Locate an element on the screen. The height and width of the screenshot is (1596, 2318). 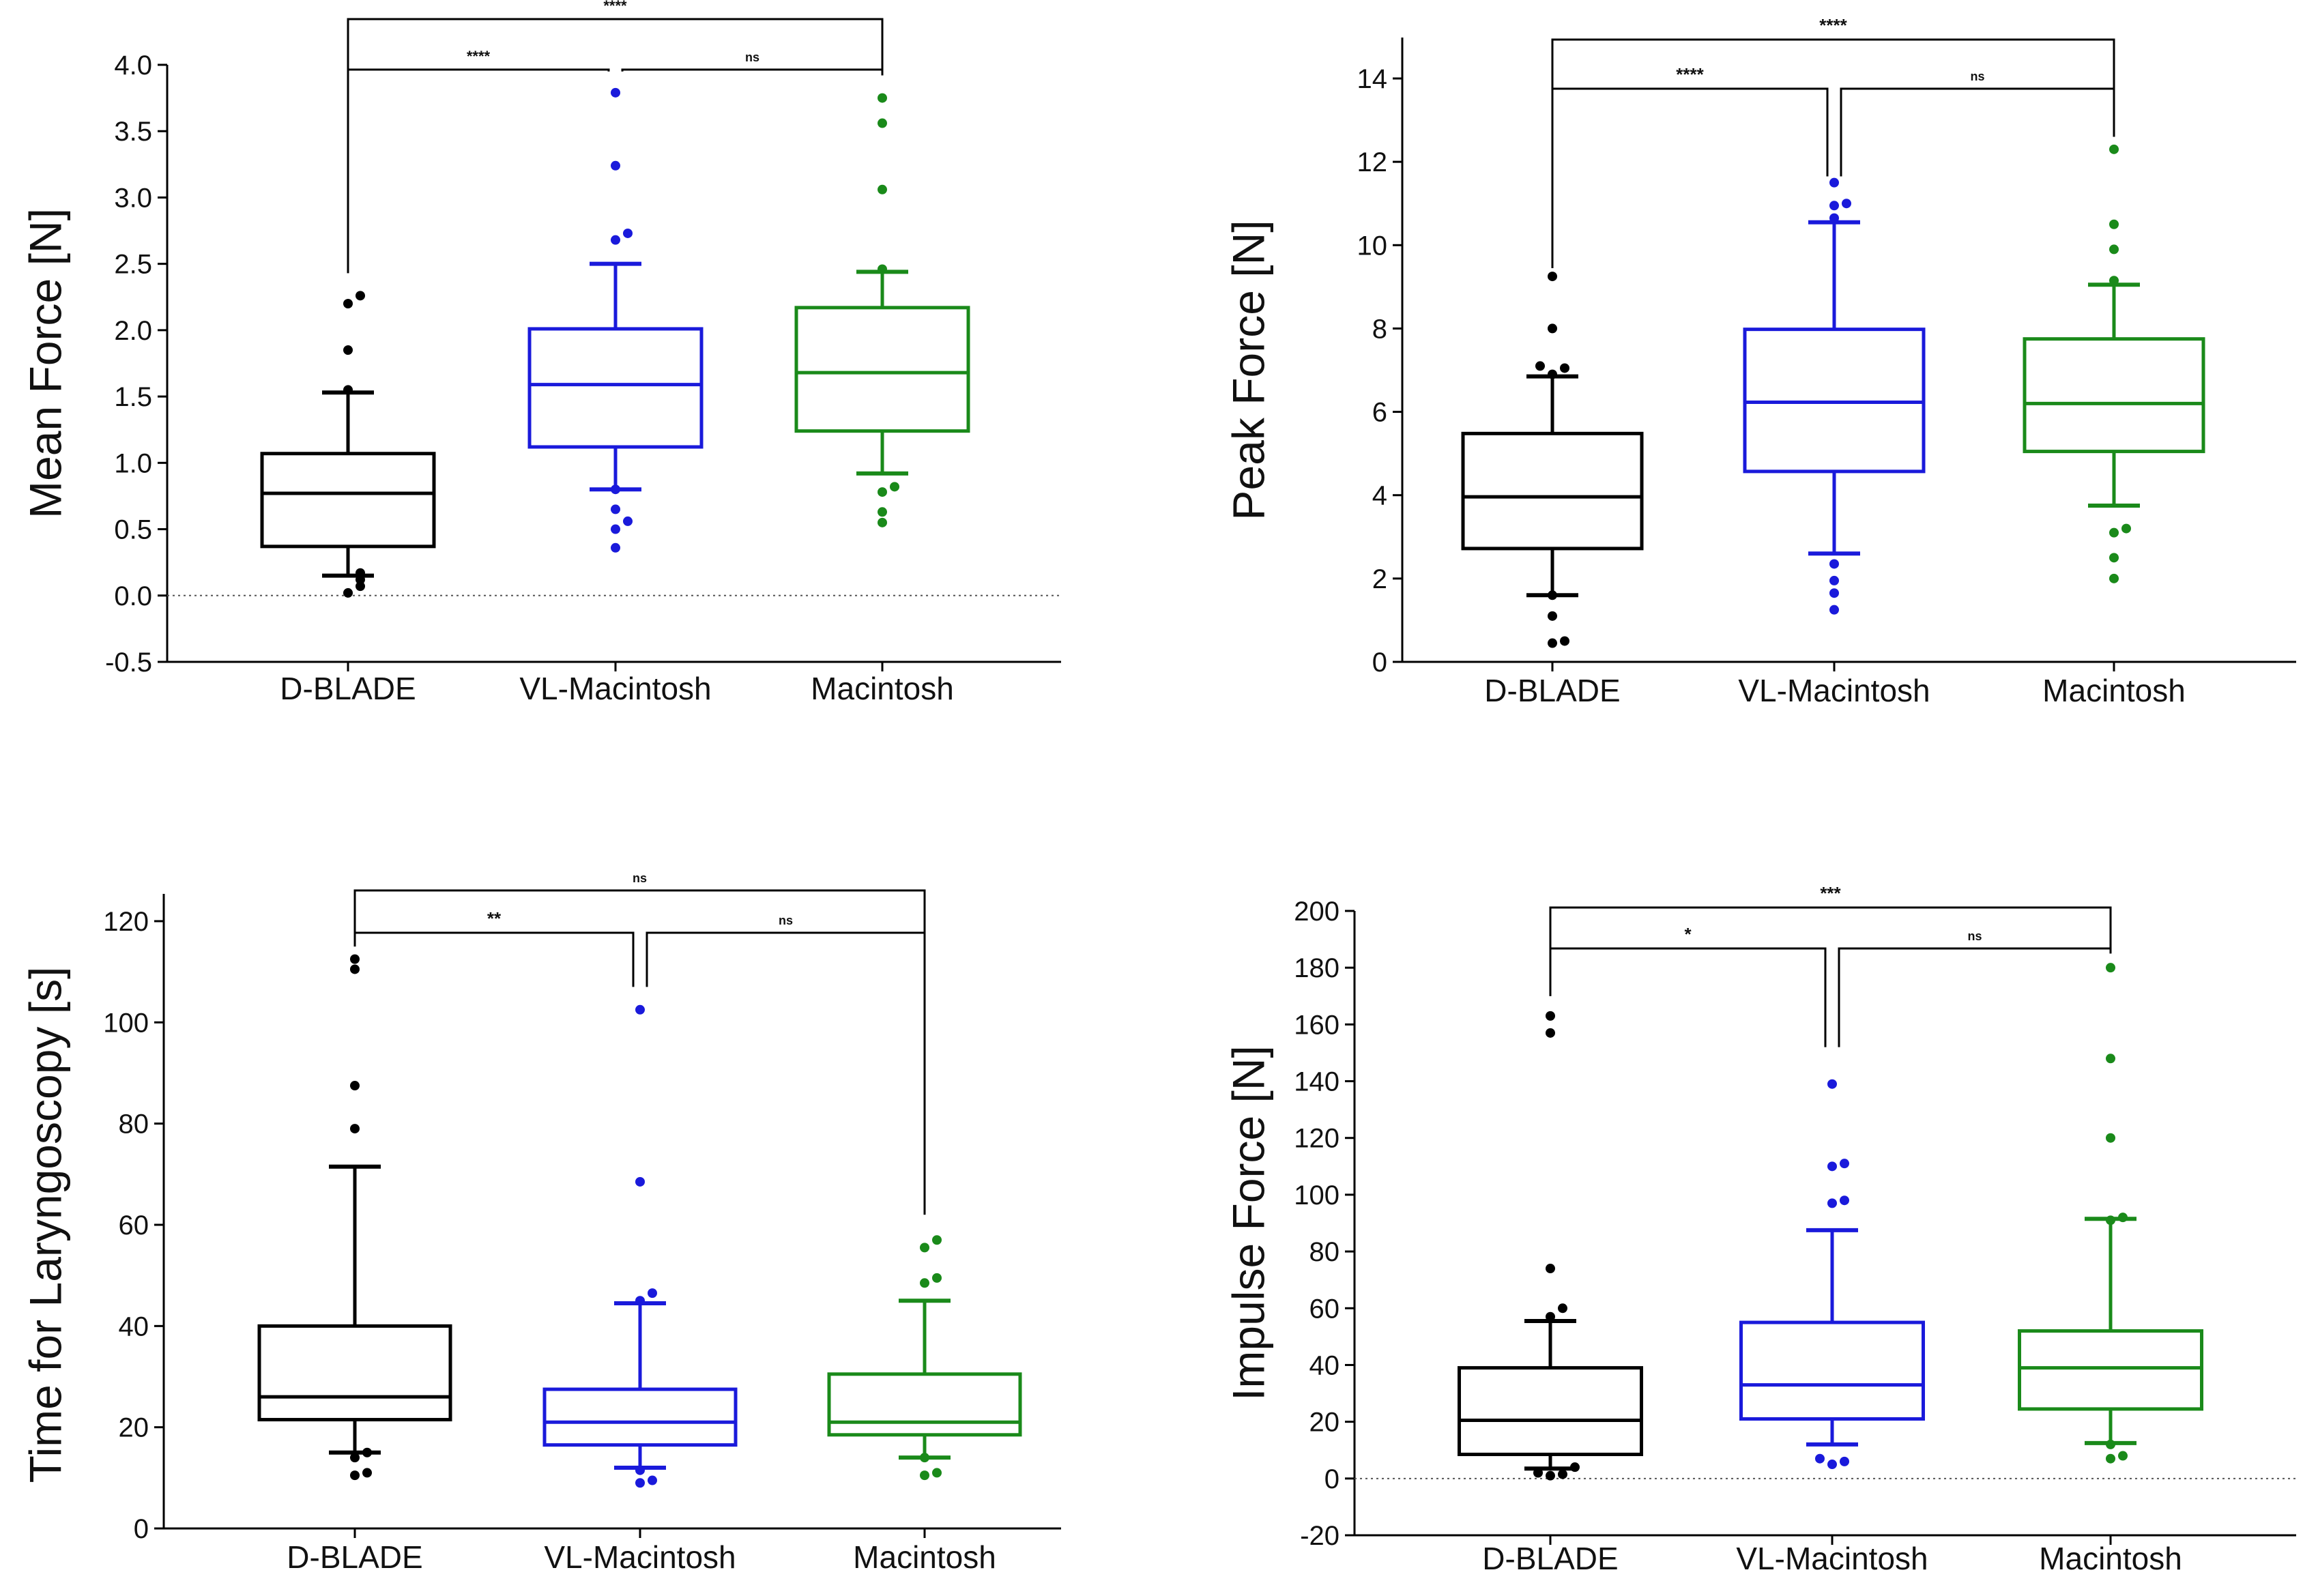
y-tick-label: 0 is located at coordinates (141, 1529).